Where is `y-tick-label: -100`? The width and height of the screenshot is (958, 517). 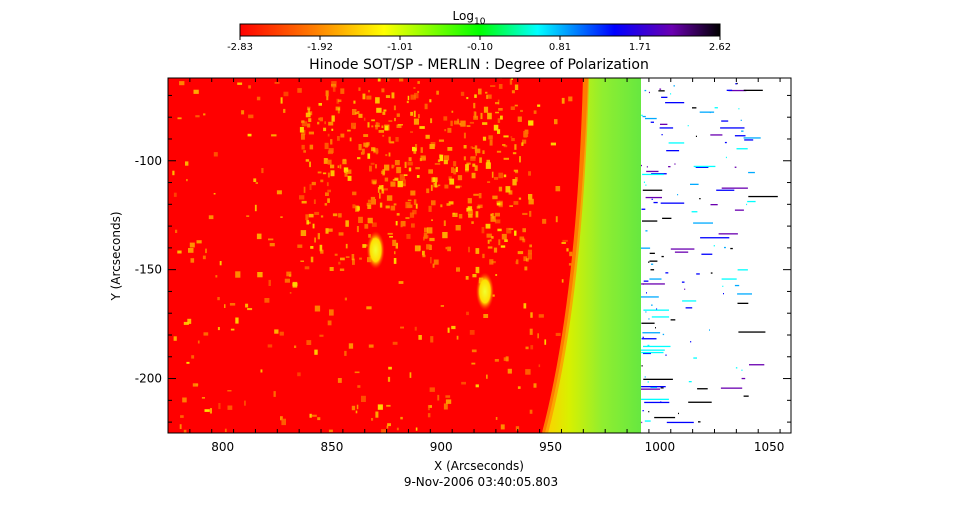
y-tick-label: -100 is located at coordinates (148, 161).